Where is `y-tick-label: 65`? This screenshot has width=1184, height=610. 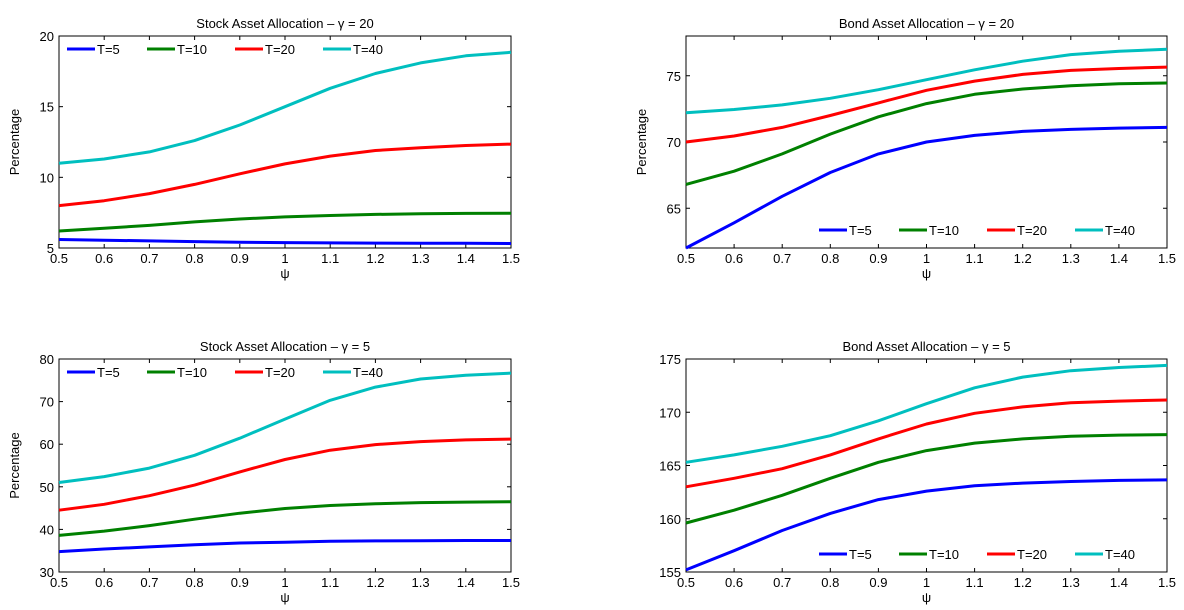 y-tick-label: 65 is located at coordinates (674, 208).